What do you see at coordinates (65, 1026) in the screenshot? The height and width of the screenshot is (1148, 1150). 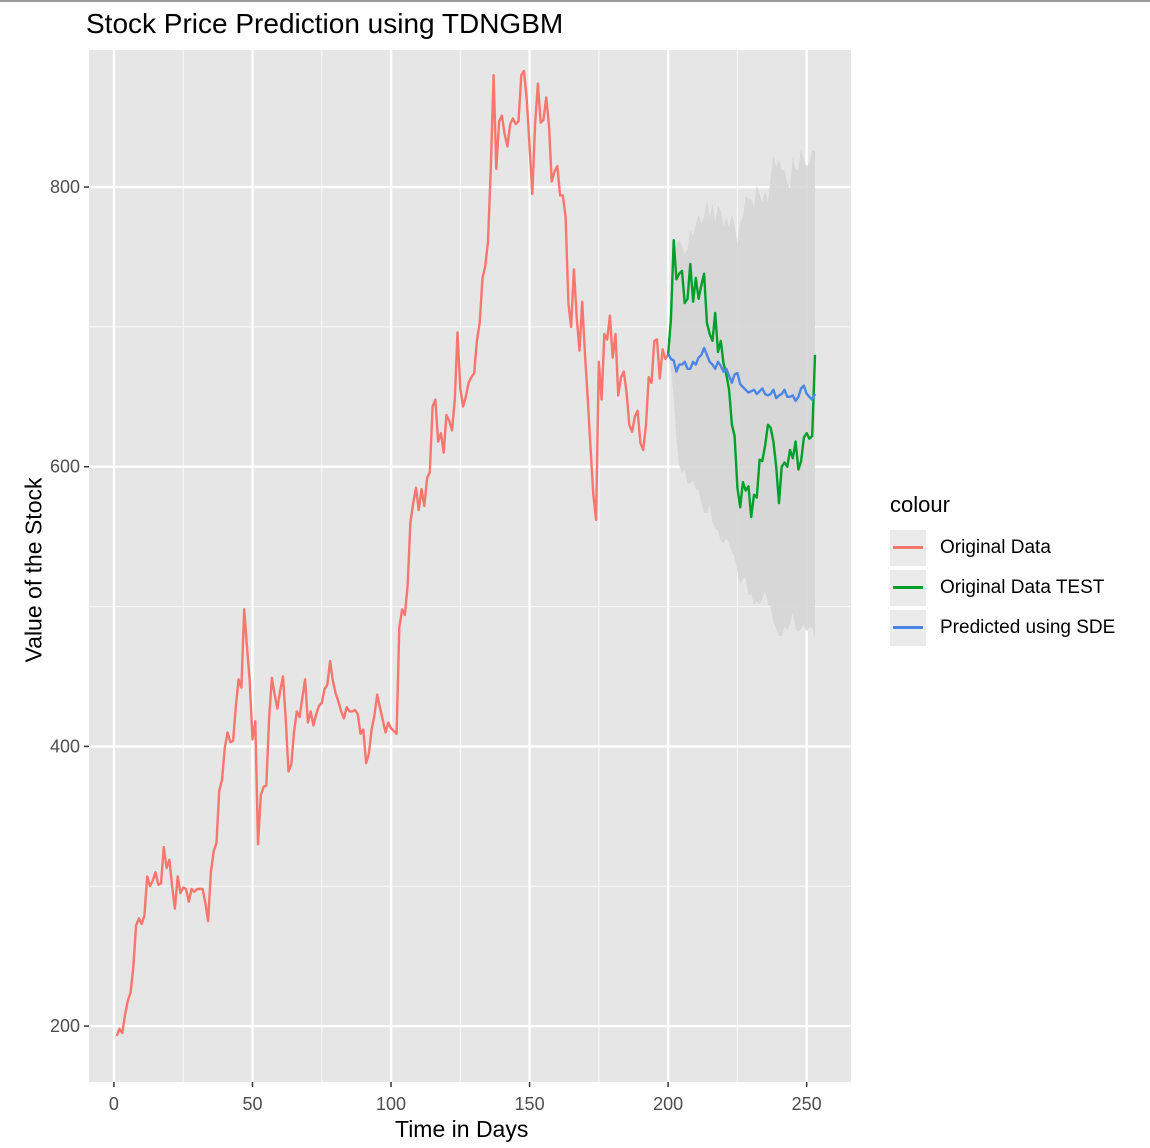 I see `y-tick-label: 200` at bounding box center [65, 1026].